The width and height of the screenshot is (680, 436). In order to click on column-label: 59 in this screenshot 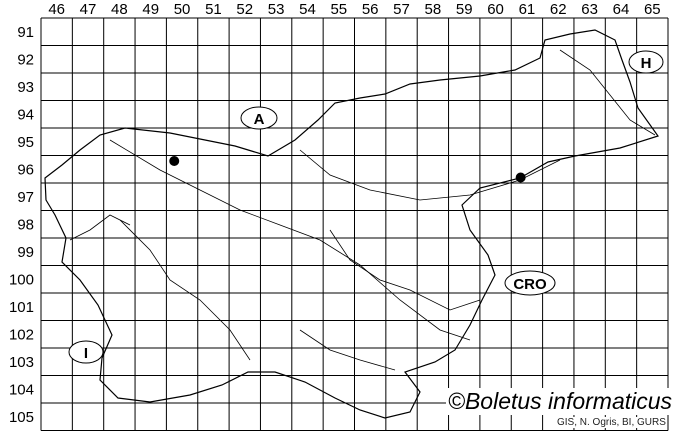, I will do `click(464, 9)`.